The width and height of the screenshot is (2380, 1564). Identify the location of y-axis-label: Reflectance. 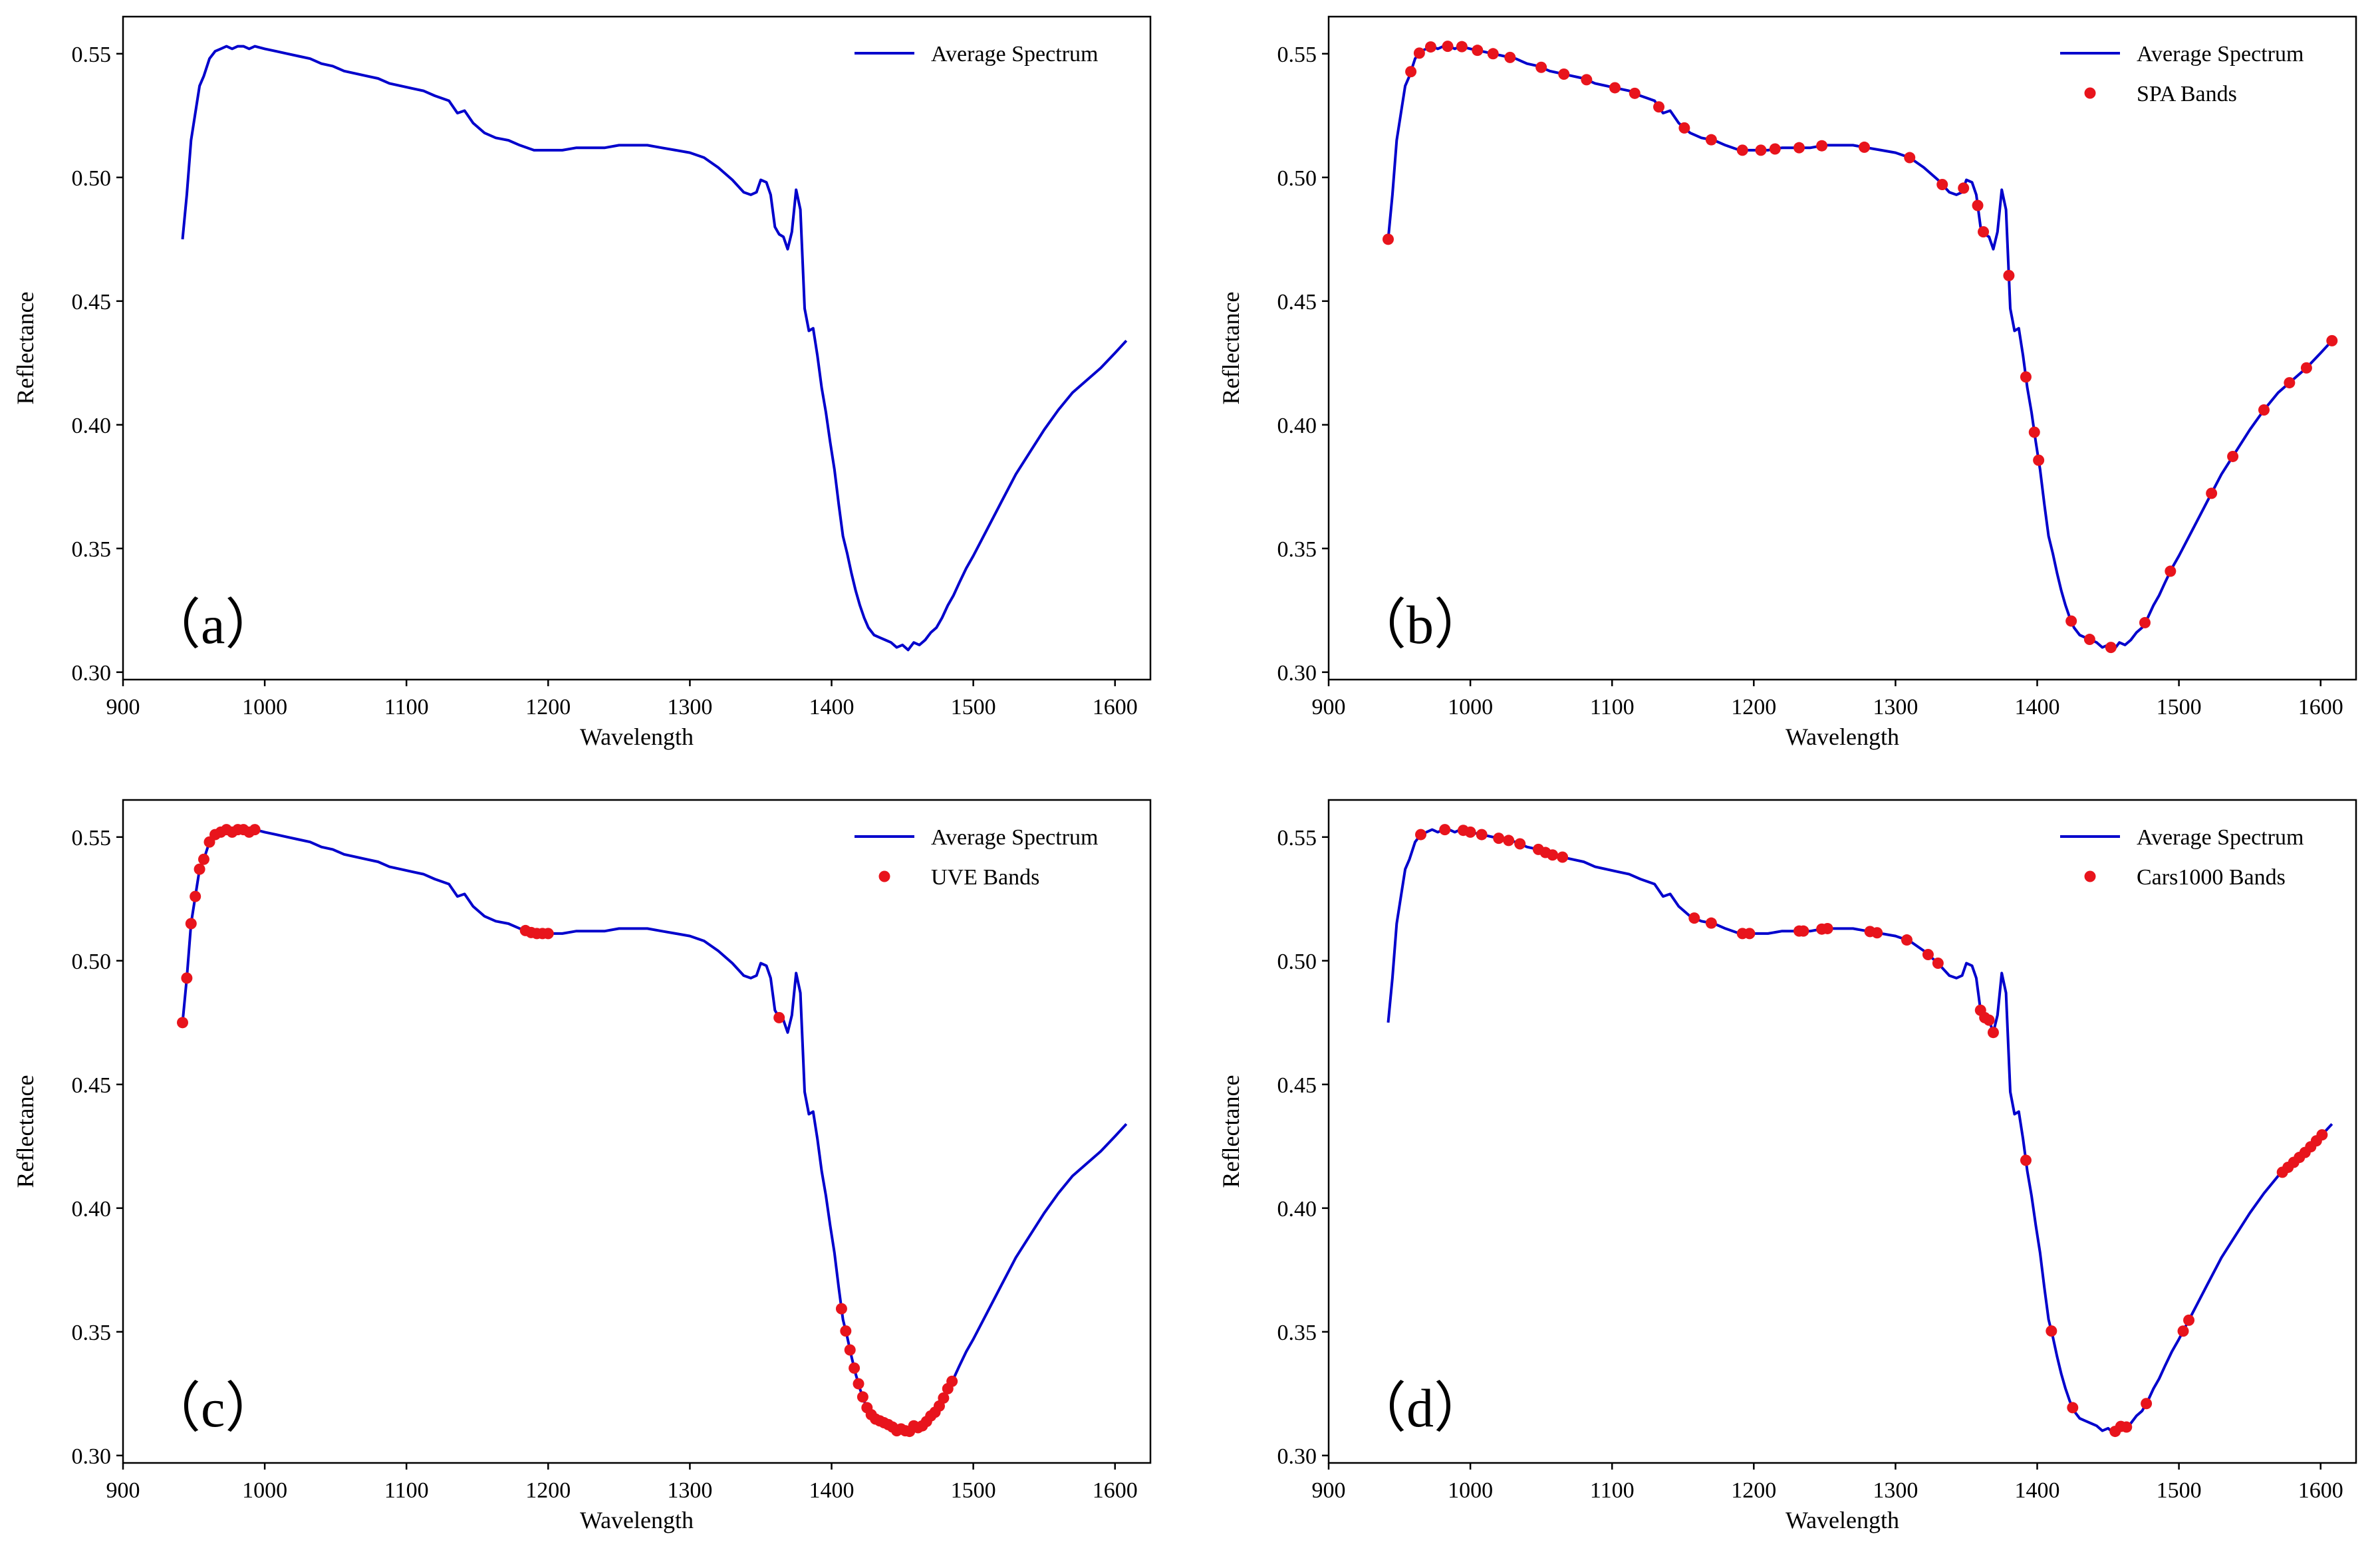
(25, 348).